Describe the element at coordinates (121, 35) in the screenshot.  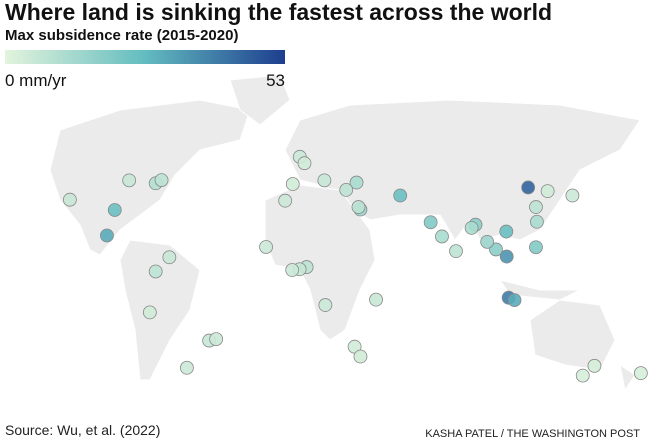
I see `subtitle: Max subsidence rate (2015-2020)` at that location.